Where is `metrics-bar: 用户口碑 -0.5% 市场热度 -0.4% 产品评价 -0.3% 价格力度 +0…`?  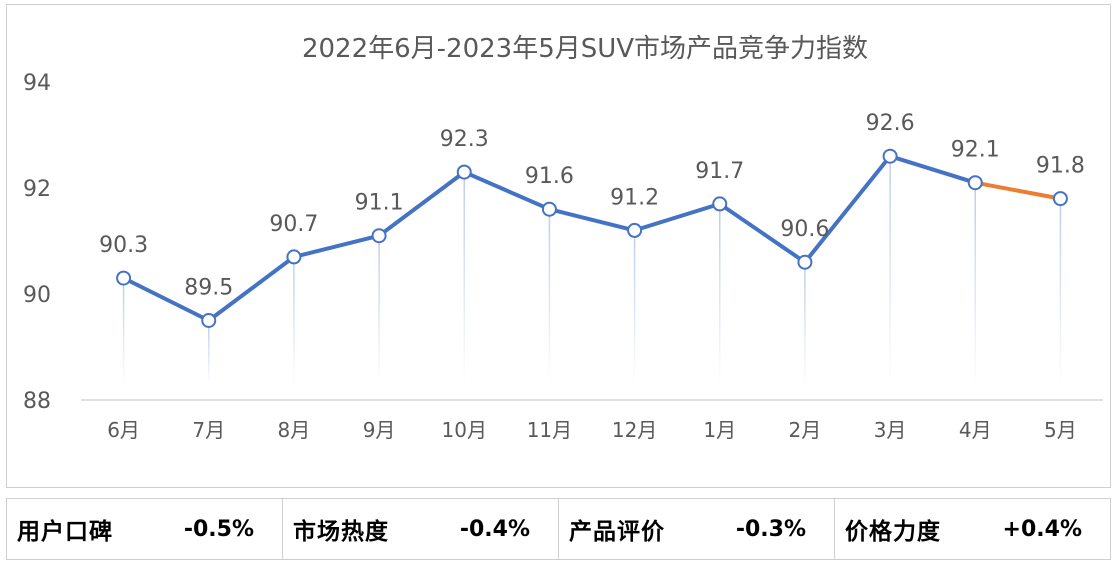
metrics-bar: 用户口碑 -0.5% 市场热度 -0.4% 产品评价 -0.3% 价格力度 +0… is located at coordinates (558, 529).